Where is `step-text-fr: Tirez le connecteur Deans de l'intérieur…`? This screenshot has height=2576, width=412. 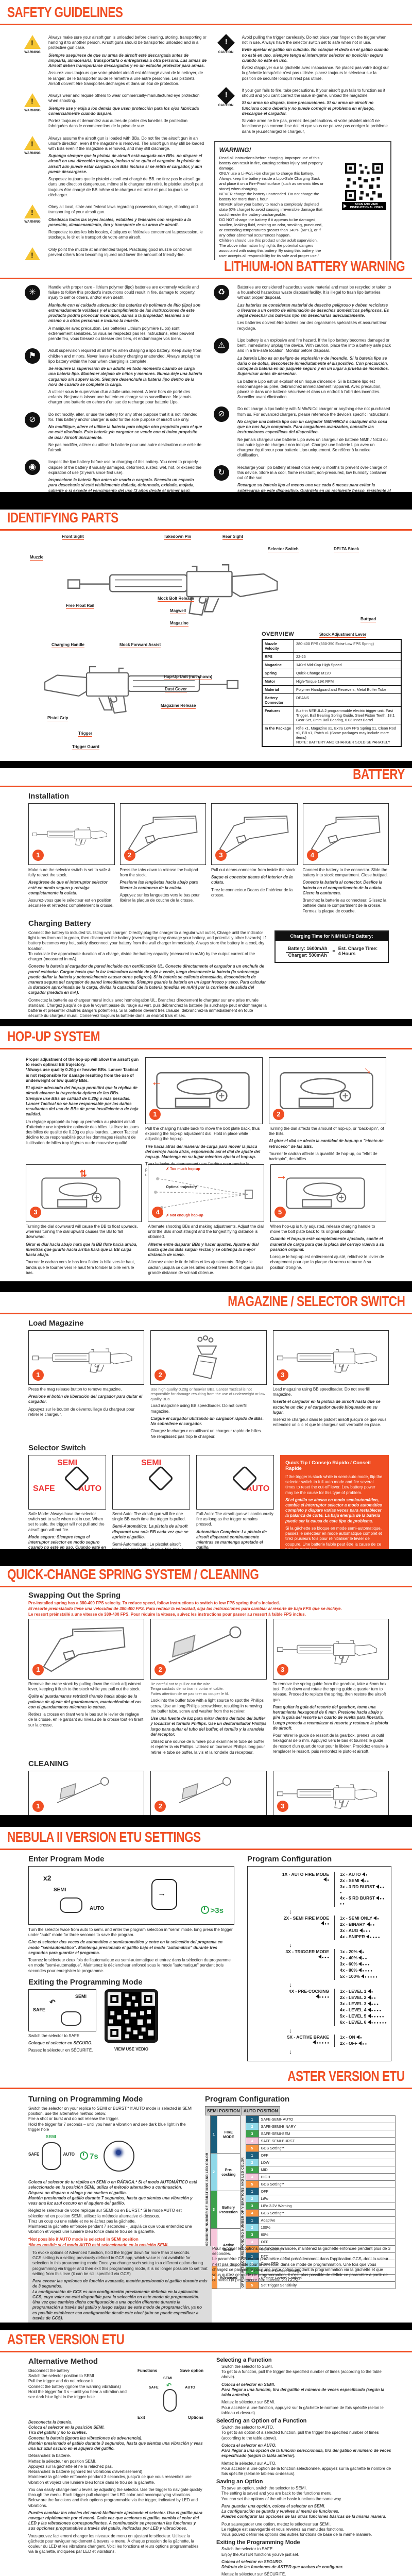
step-text-fr: Tirez le connecteur Deans de l'intérieur… is located at coordinates (252, 892).